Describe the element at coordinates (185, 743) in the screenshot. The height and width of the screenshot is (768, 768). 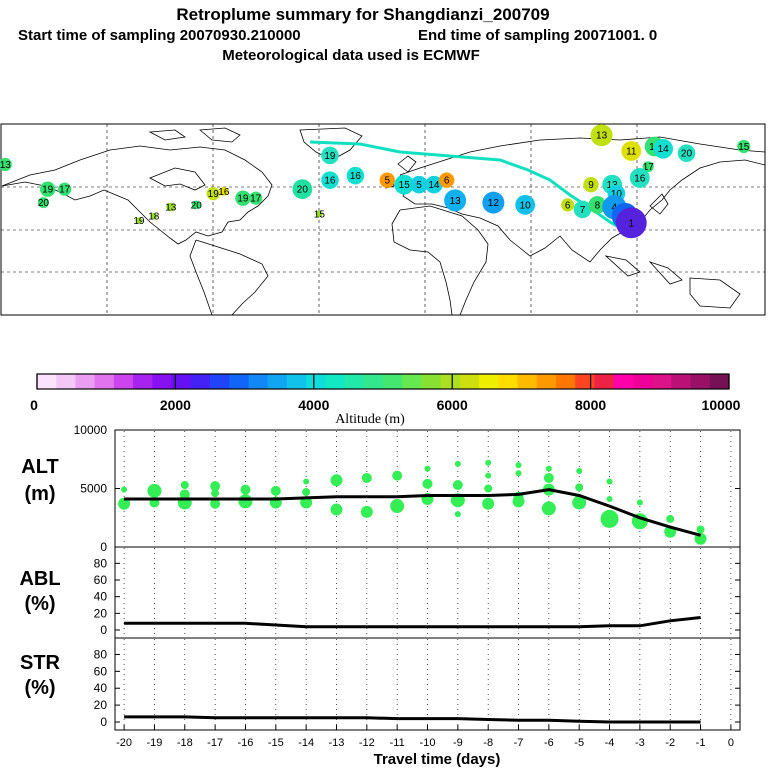
I see `xtick-label-2: -18` at that location.